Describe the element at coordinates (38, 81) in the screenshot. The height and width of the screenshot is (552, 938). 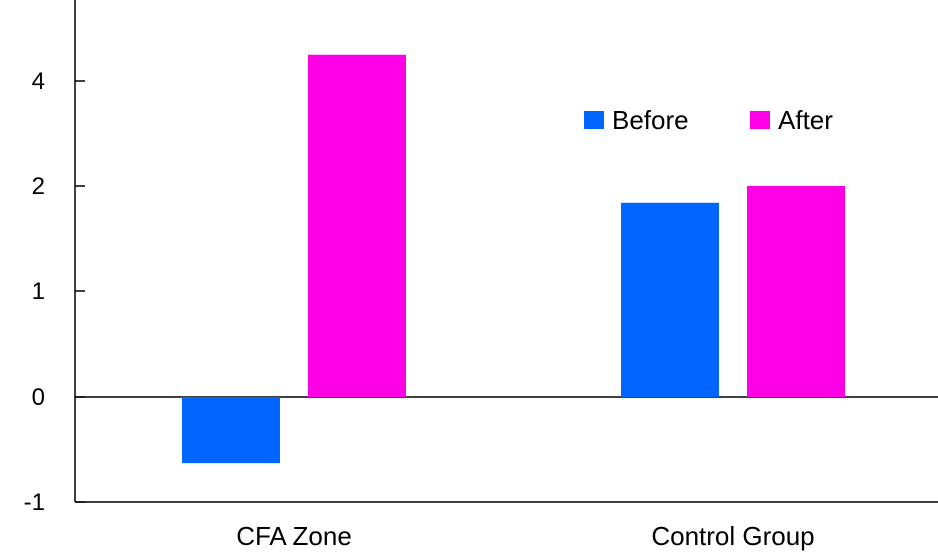
I see `y-tick-label: 4` at that location.